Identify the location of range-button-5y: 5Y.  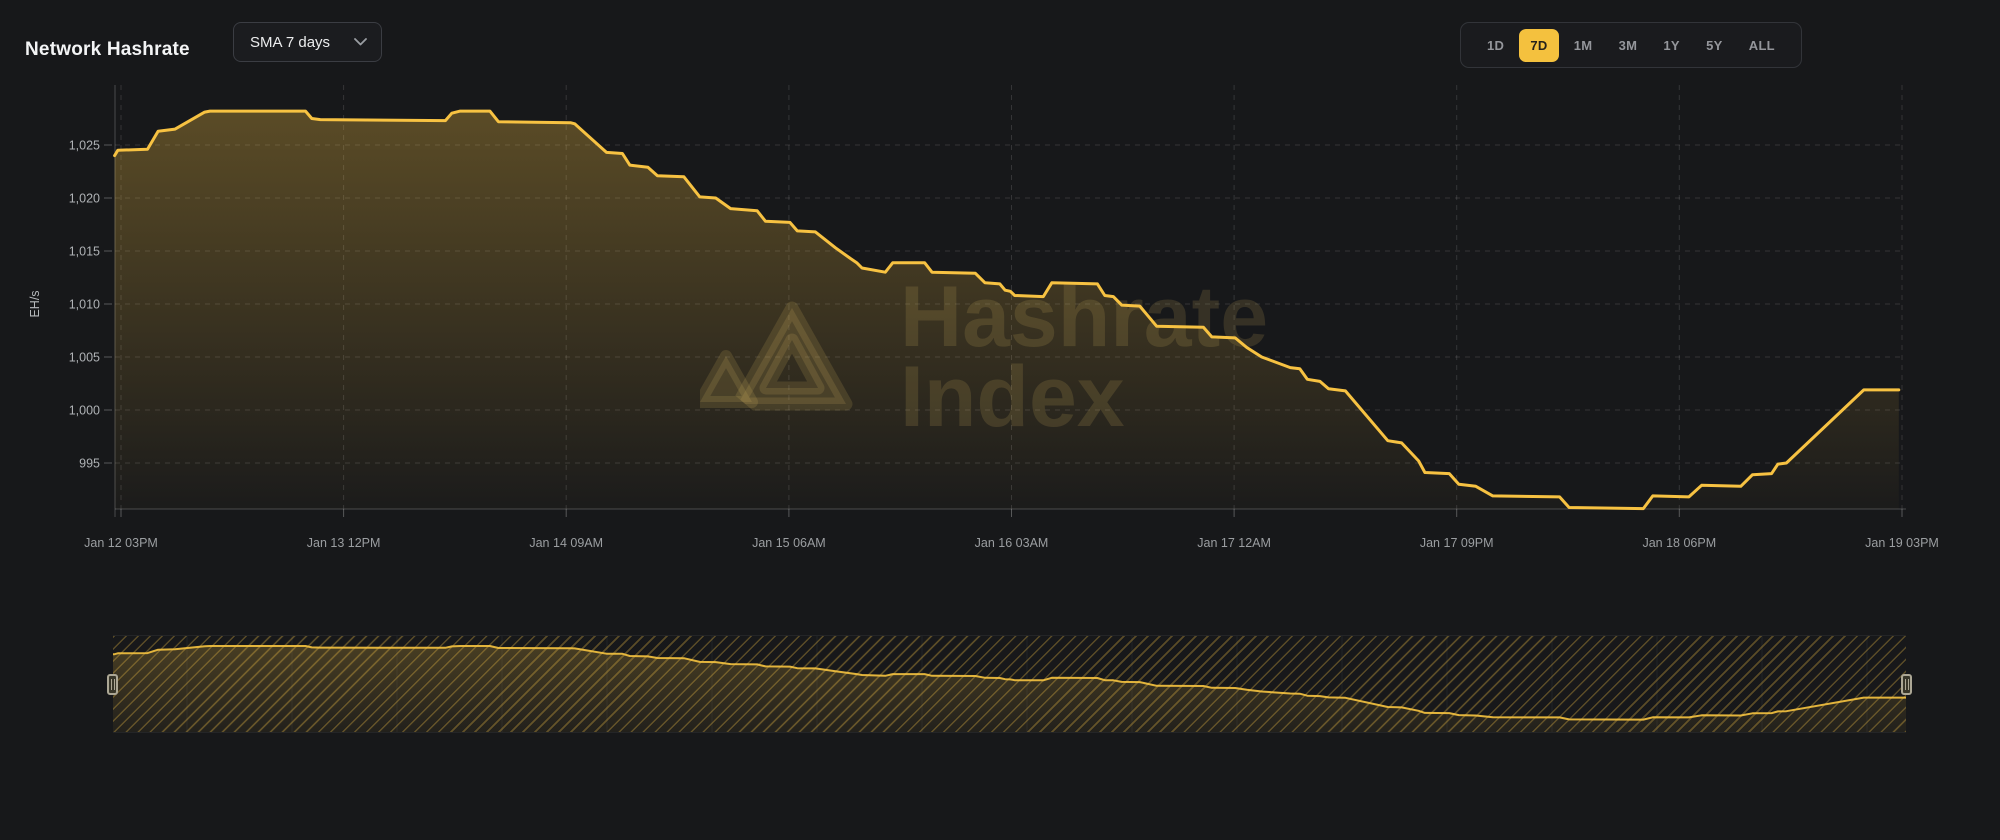
(1714, 45).